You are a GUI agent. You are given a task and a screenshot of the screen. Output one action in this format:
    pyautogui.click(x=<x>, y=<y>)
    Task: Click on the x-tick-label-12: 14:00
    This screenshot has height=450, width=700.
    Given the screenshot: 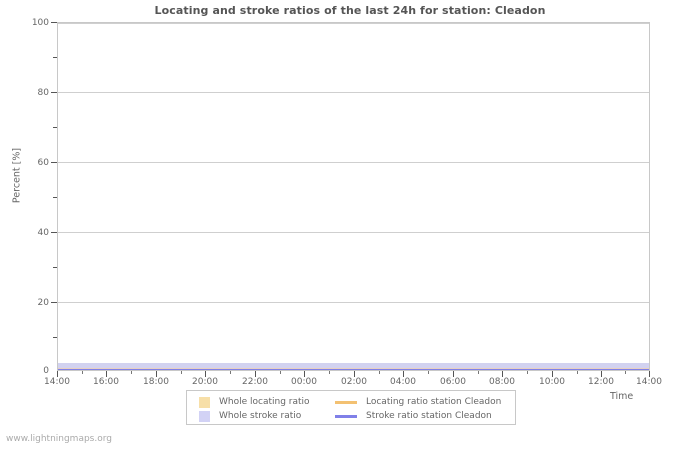 What is the action you would take?
    pyautogui.click(x=649, y=382)
    